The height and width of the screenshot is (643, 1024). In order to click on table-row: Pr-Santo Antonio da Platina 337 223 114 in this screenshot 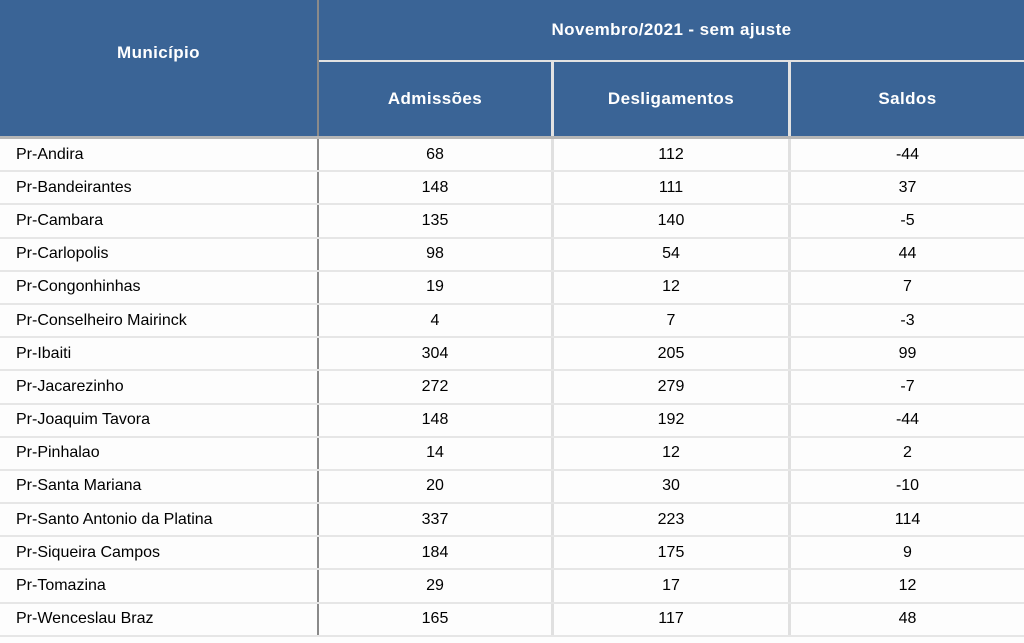, I will do `click(512, 521)`.